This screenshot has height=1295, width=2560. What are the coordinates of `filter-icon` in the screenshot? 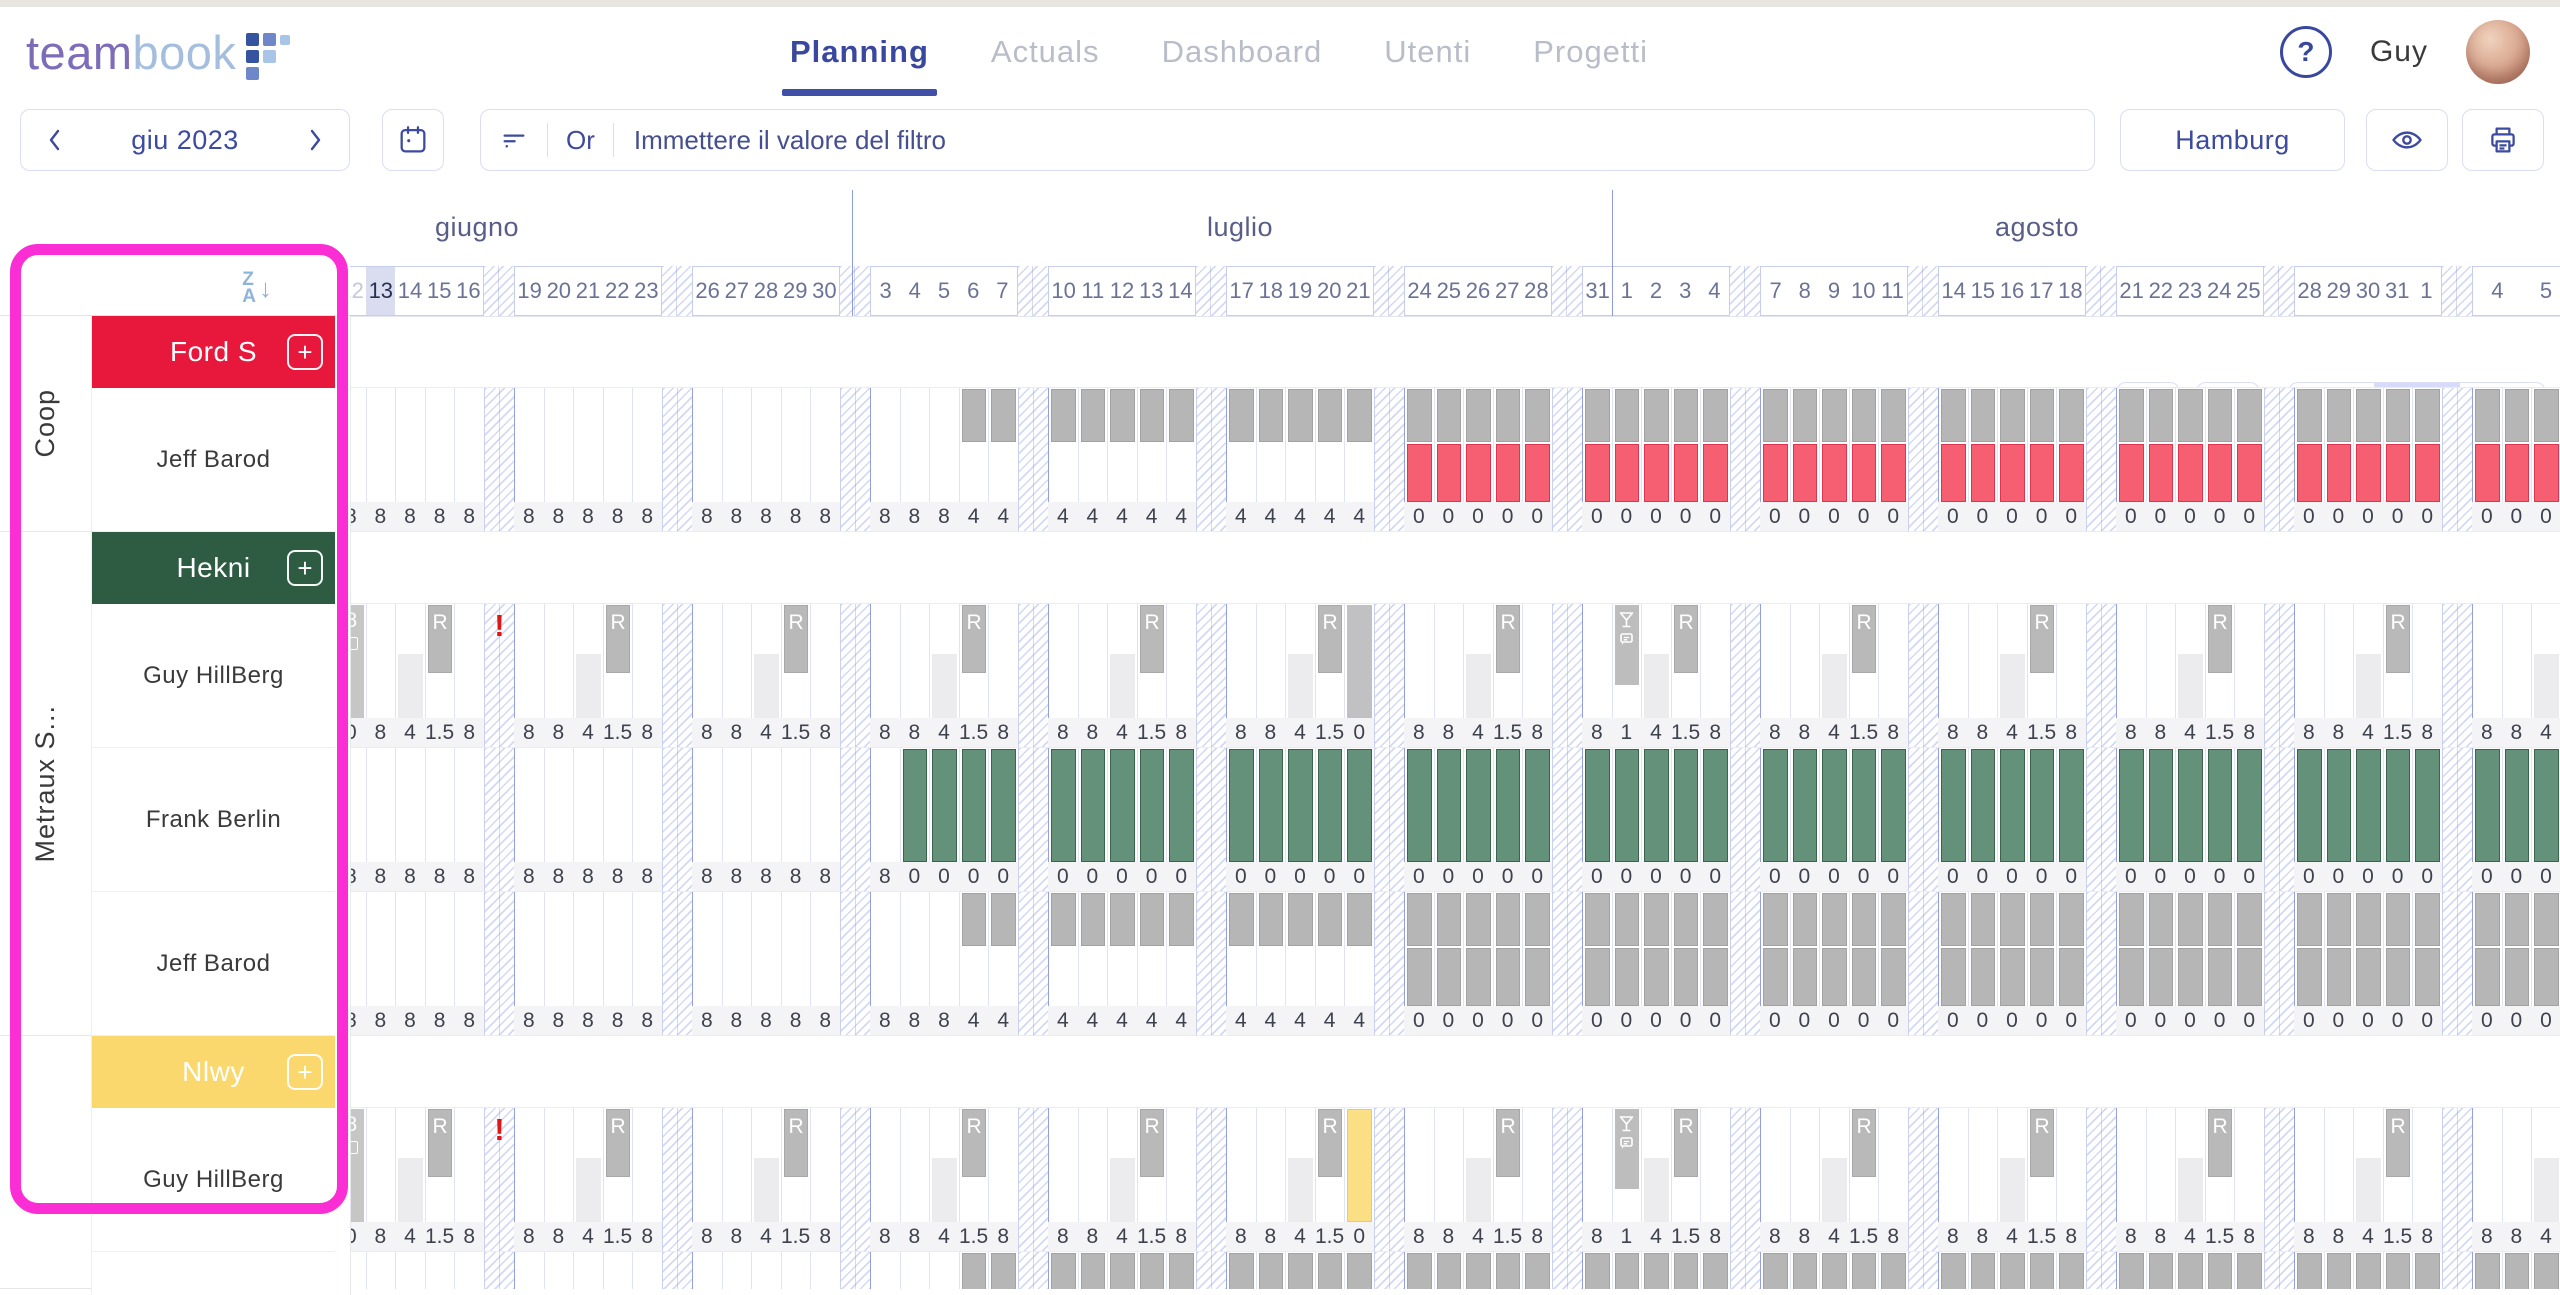 It's located at (514, 140).